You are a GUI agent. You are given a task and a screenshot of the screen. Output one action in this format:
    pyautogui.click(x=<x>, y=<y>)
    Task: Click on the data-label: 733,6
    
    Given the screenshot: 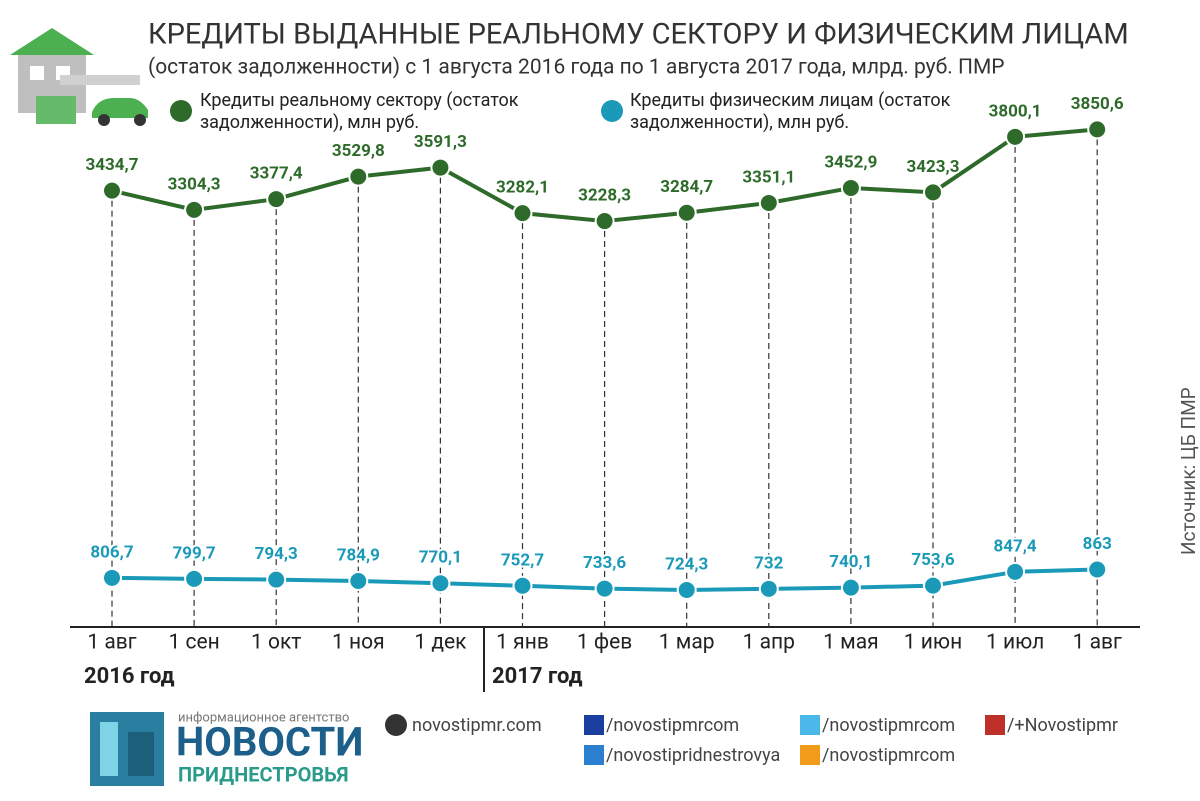 What is the action you would take?
    pyautogui.click(x=604, y=563)
    